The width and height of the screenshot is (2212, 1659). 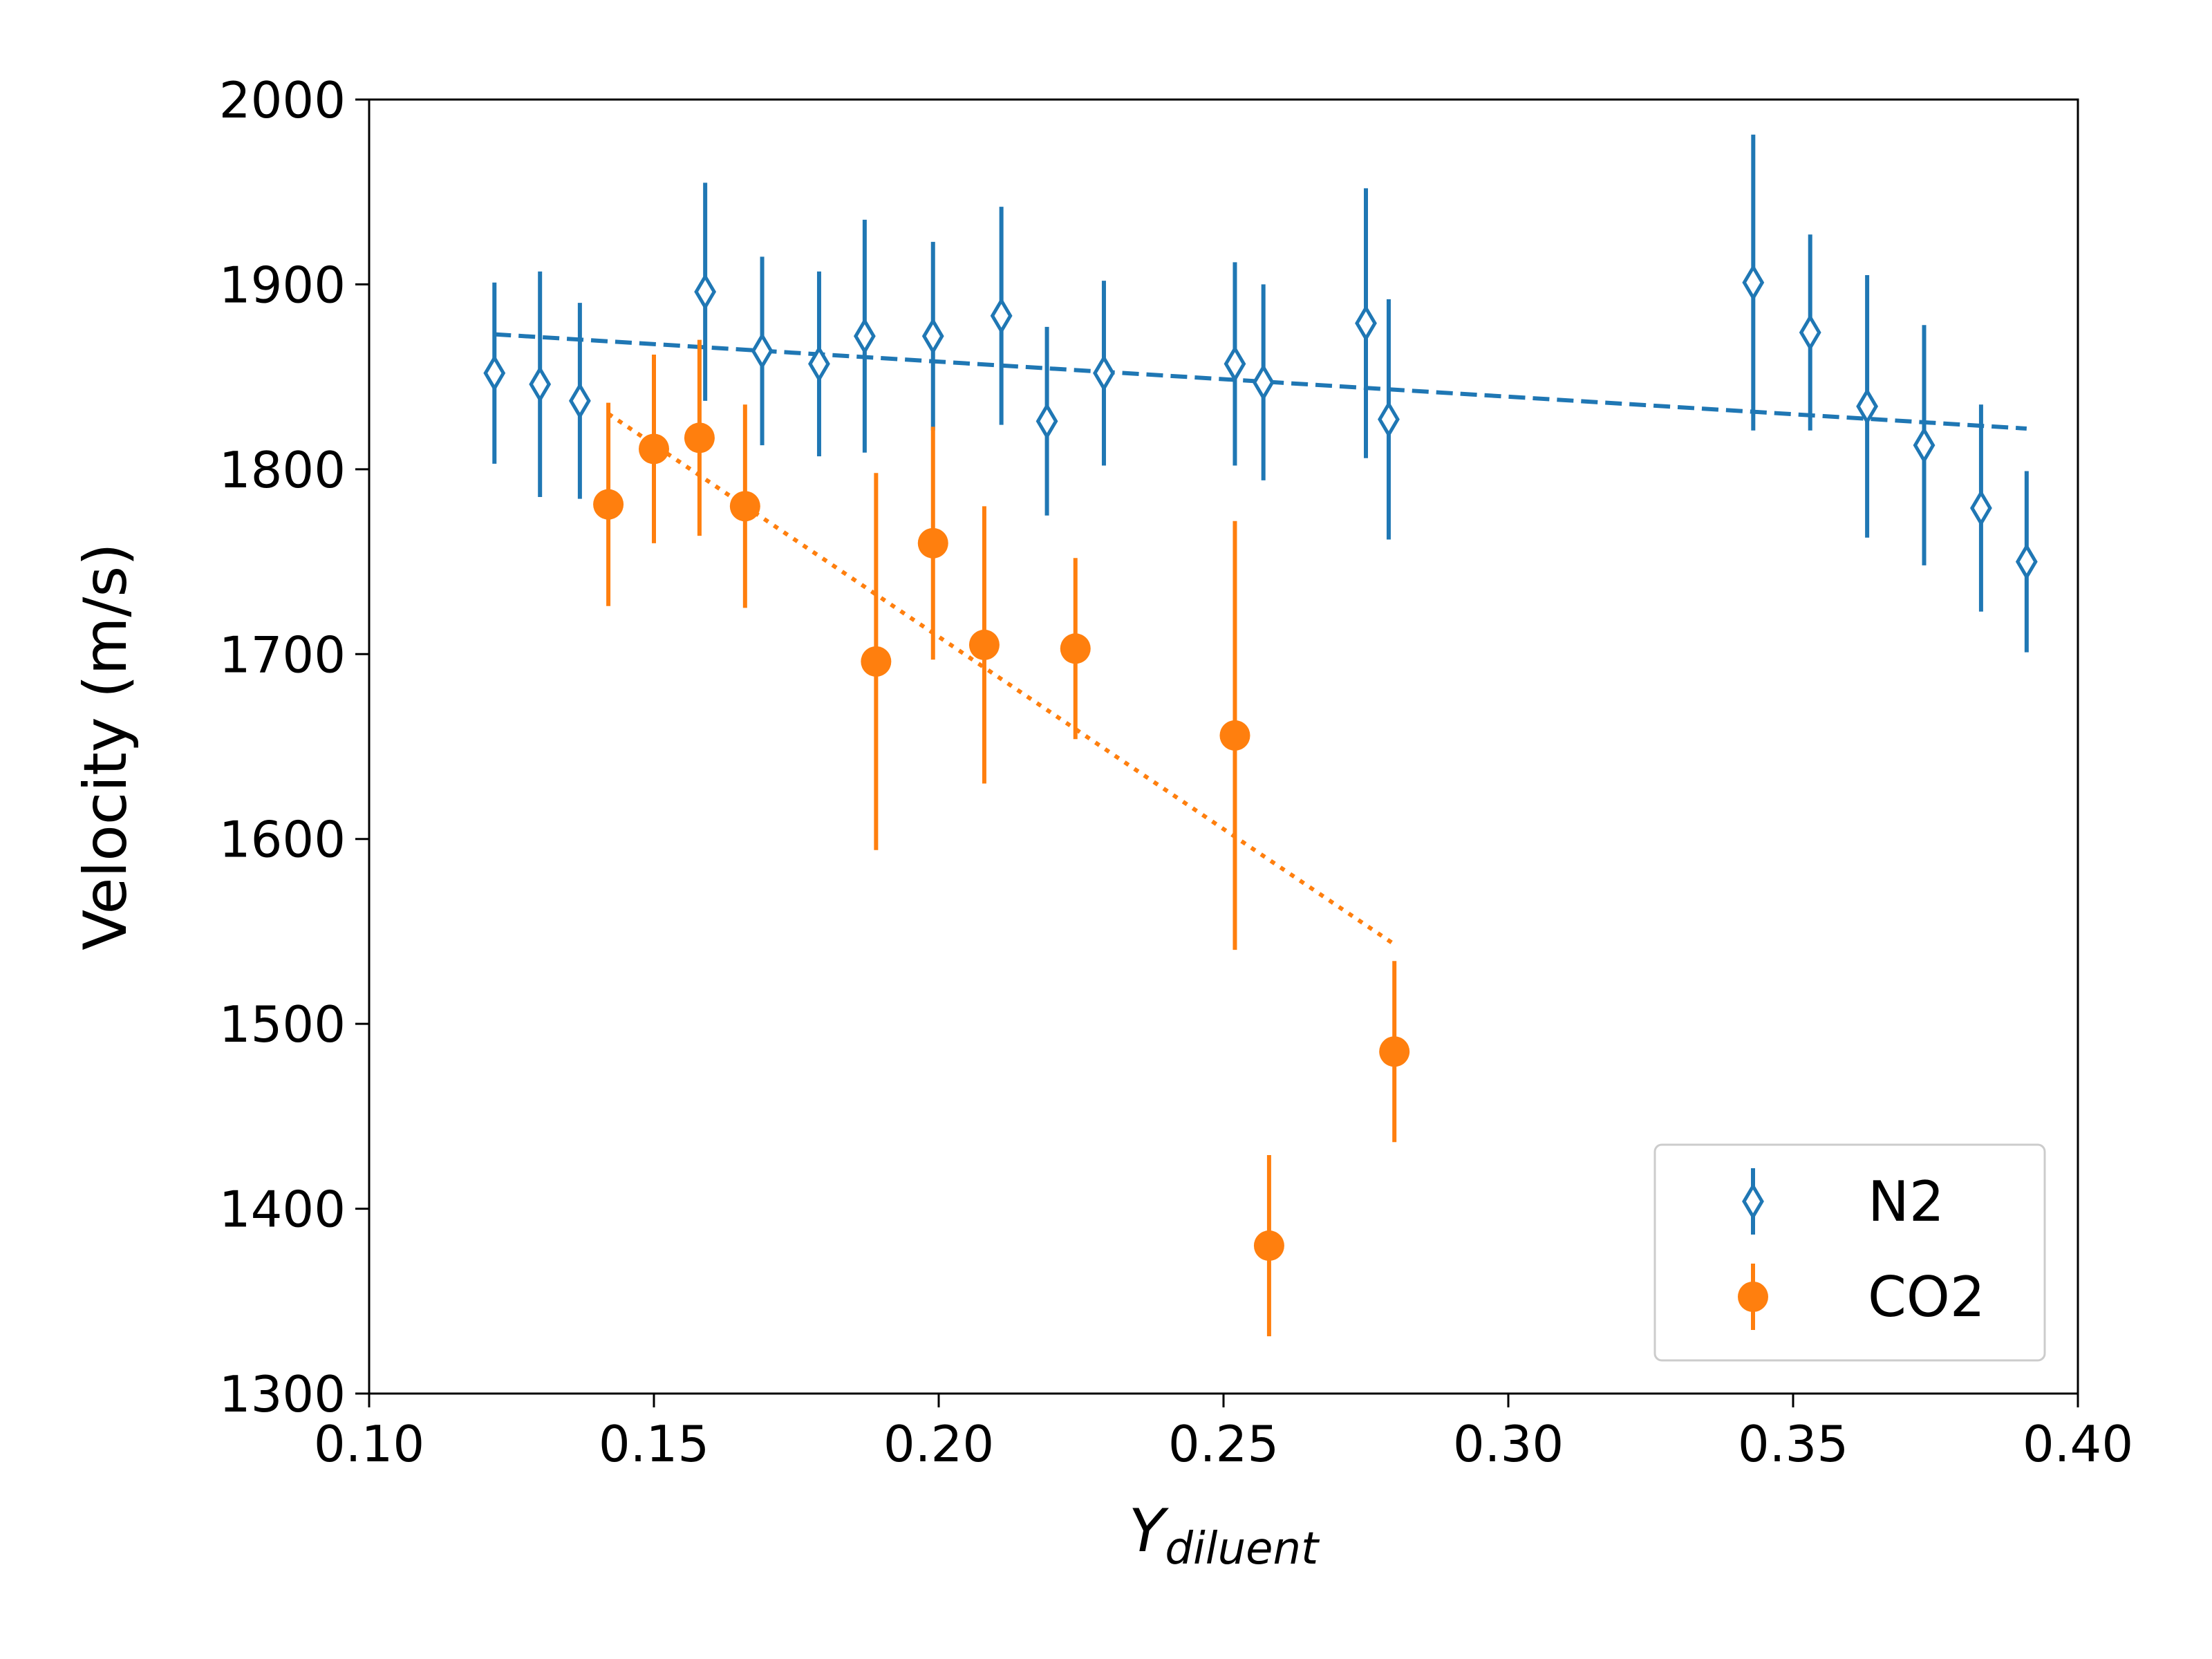 What do you see at coordinates (282, 1394) in the screenshot?
I see `y-tick-label: 1300` at bounding box center [282, 1394].